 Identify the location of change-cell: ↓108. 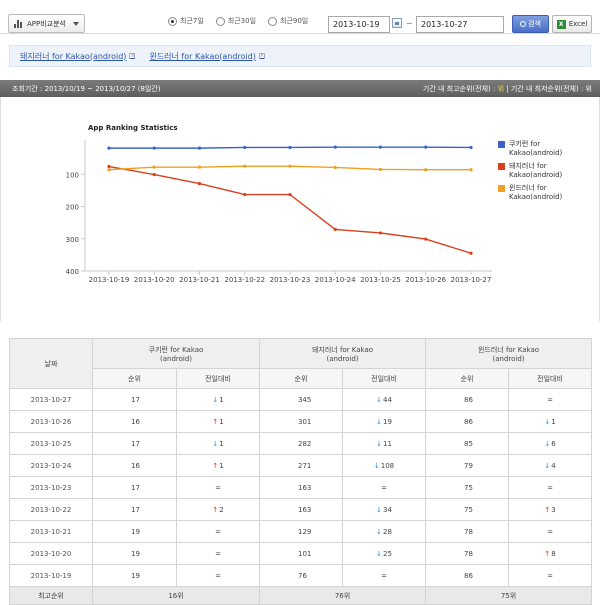
(384, 465).